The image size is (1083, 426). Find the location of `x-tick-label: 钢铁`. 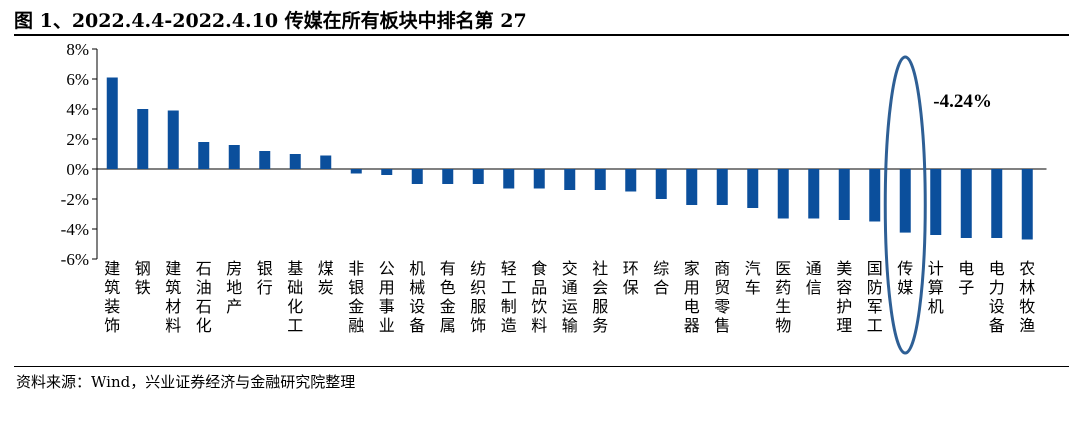

x-tick-label: 钢铁 is located at coordinates (143, 278).